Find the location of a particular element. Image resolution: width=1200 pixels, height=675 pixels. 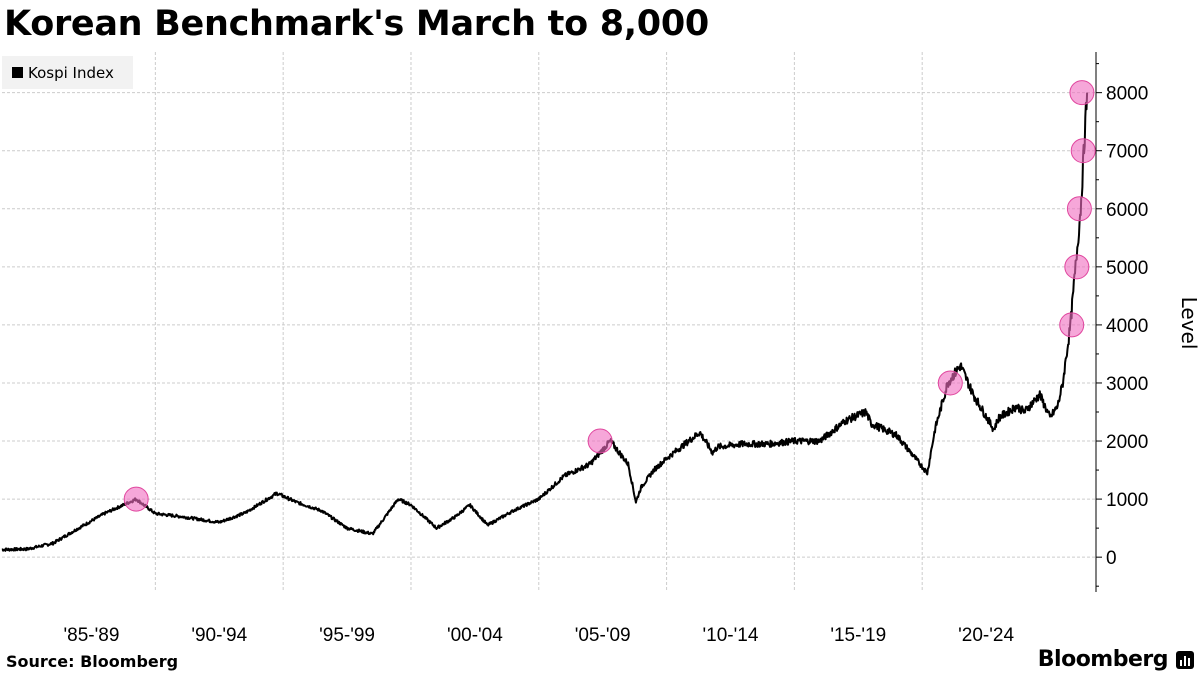

x-tick-label: '05-'09 is located at coordinates (603, 635).